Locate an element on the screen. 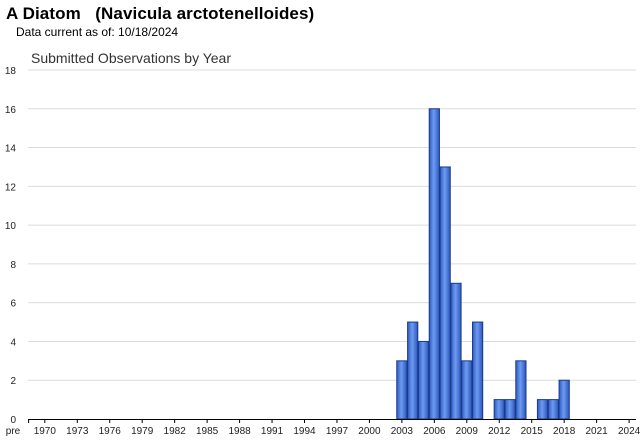 This screenshot has width=640, height=447. x-tick-label: 1976 is located at coordinates (110, 431).